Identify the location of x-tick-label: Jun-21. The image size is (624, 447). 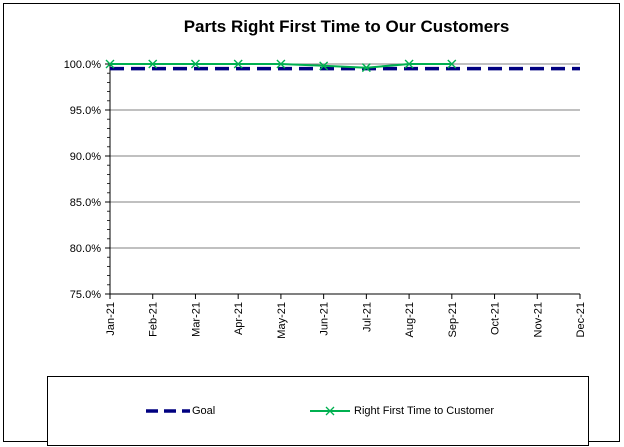
(325, 319).